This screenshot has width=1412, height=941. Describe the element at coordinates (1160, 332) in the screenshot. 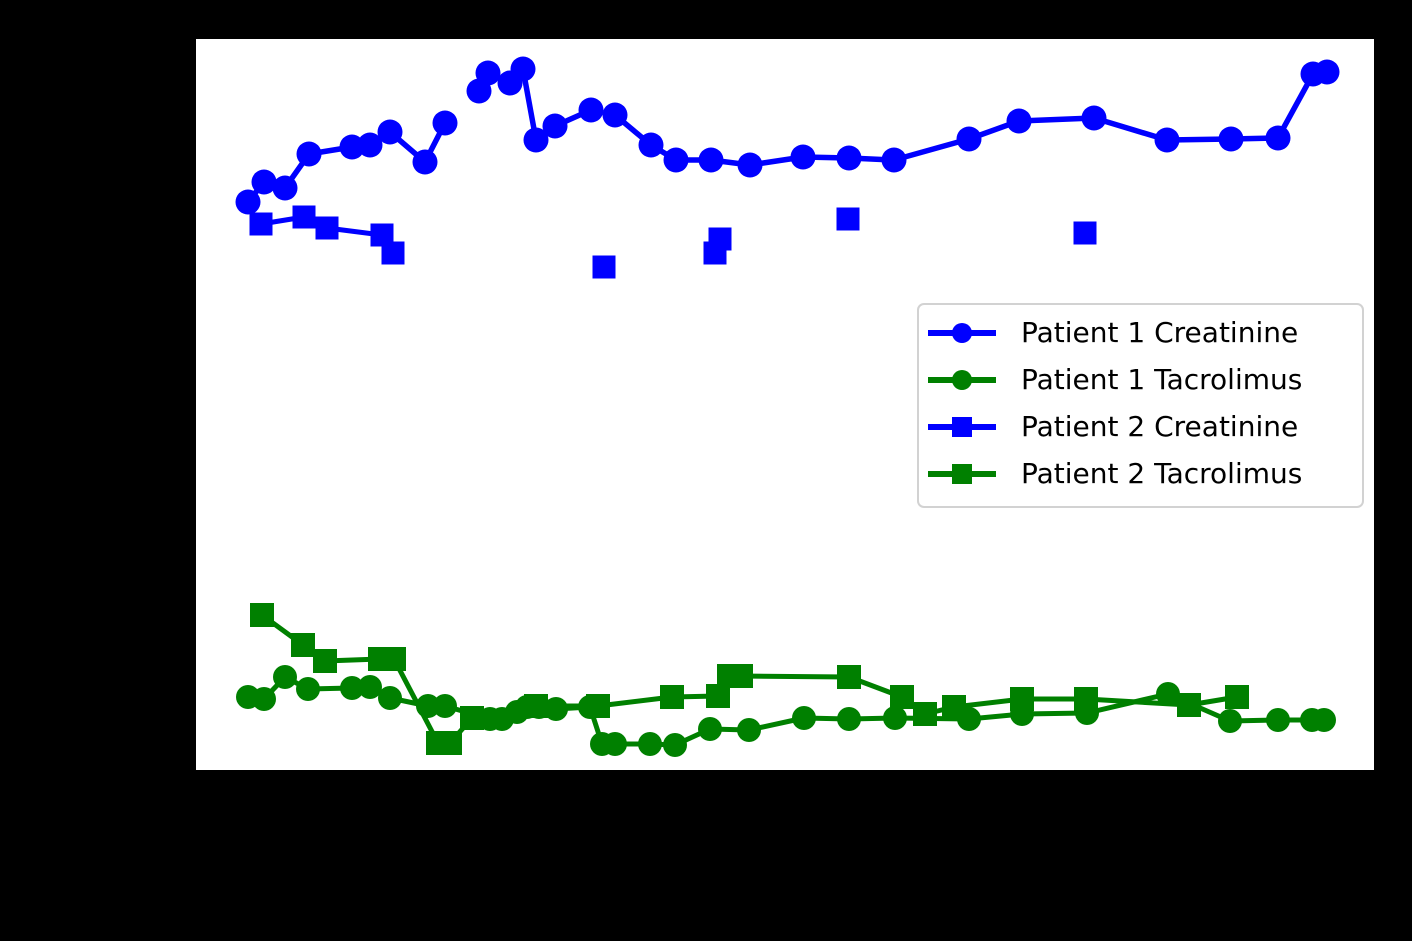

I see `legend-label: Patient 1 Creatinine` at that location.